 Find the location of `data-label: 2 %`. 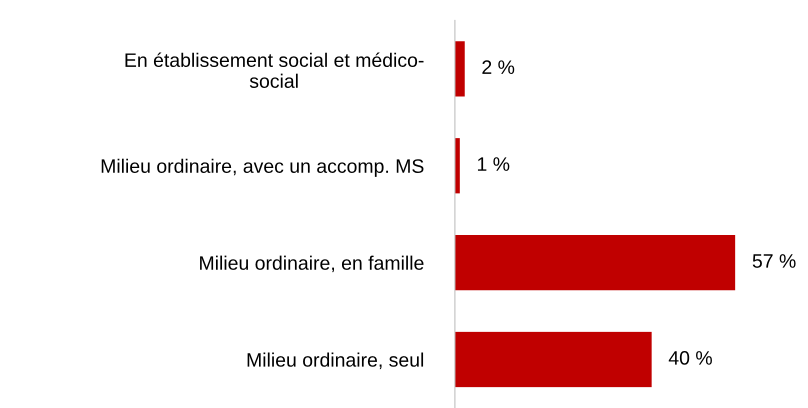

data-label: 2 % is located at coordinates (498, 67).